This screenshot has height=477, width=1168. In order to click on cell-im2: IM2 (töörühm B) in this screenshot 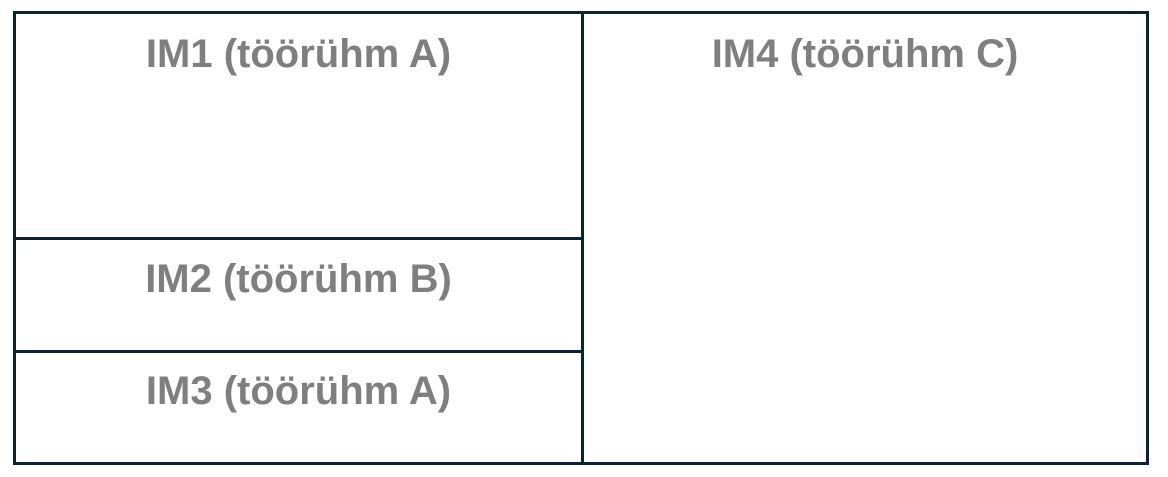, I will do `click(298, 295)`.